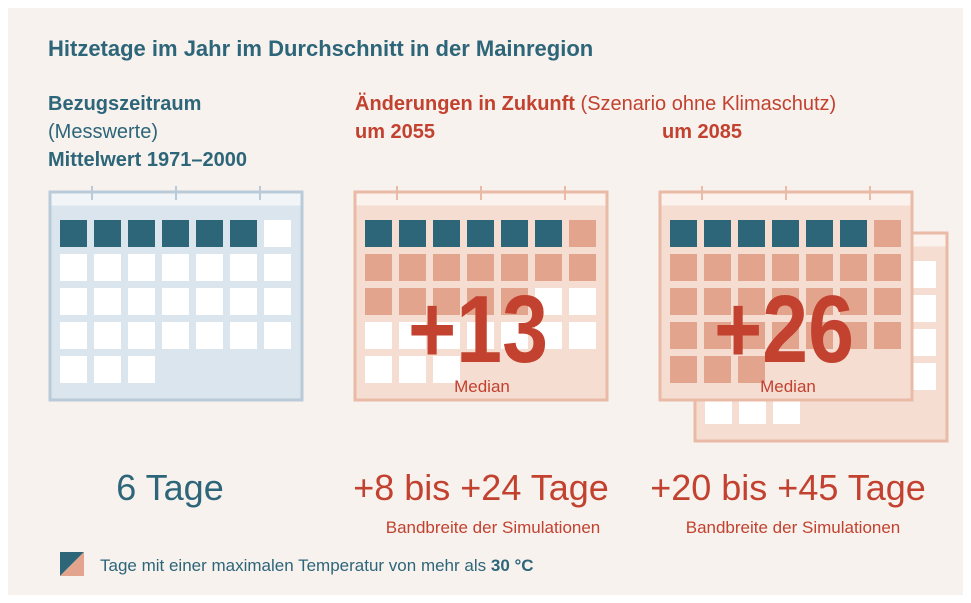 The height and width of the screenshot is (603, 971). What do you see at coordinates (631, 335) in the screenshot?
I see `overlay-texts: +13 Median +26 Median` at bounding box center [631, 335].